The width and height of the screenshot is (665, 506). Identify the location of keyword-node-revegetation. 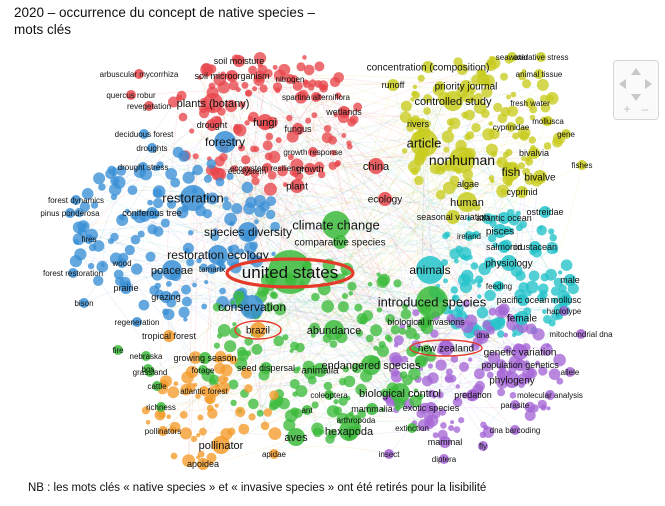
(149, 106).